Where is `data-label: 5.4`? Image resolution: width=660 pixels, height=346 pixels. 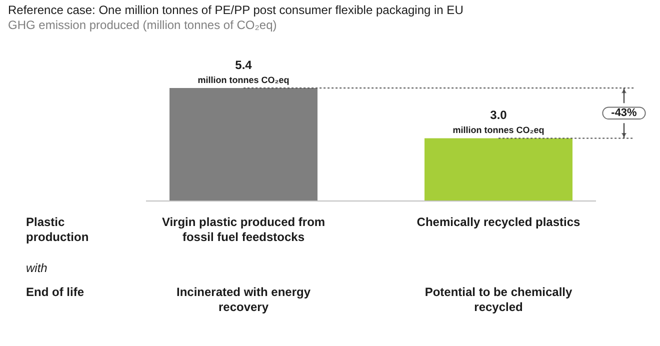 data-label: 5.4 is located at coordinates (243, 65).